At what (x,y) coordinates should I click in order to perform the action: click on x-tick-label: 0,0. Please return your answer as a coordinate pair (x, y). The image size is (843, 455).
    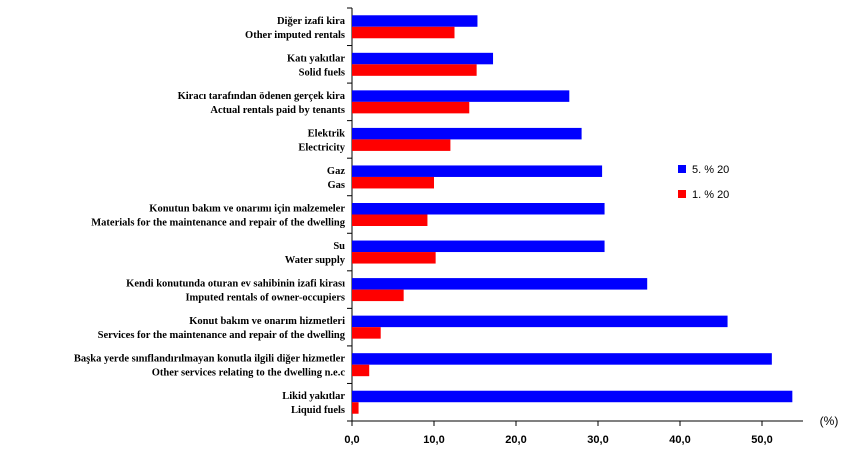
    Looking at the image, I should click on (351, 440).